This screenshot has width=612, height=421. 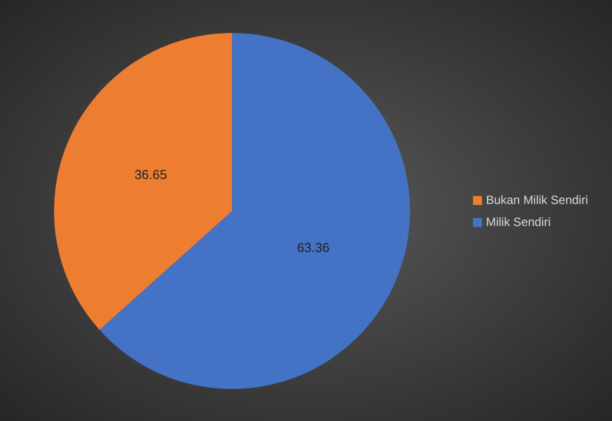 I want to click on data-label: 36.65, so click(x=150, y=174).